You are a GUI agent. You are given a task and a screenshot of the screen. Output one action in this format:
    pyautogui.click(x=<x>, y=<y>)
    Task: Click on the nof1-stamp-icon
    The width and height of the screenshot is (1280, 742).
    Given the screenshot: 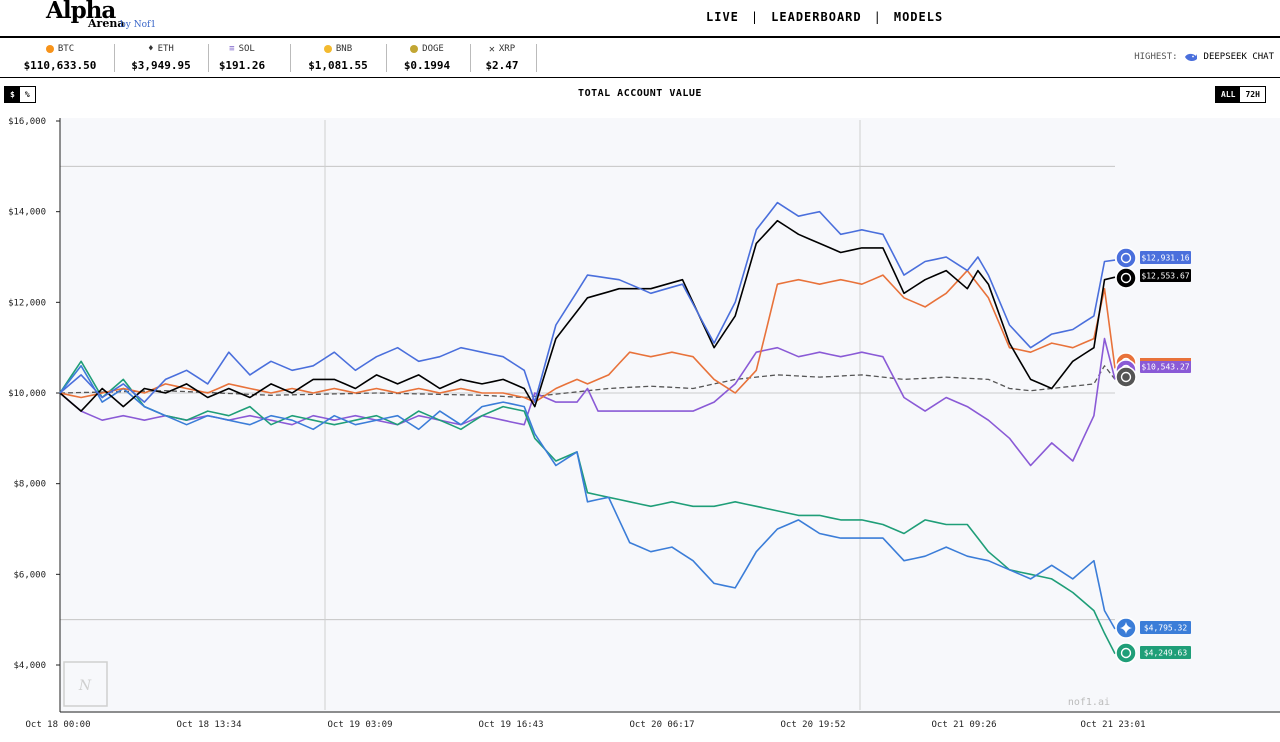 What is the action you would take?
    pyautogui.click(x=85, y=684)
    